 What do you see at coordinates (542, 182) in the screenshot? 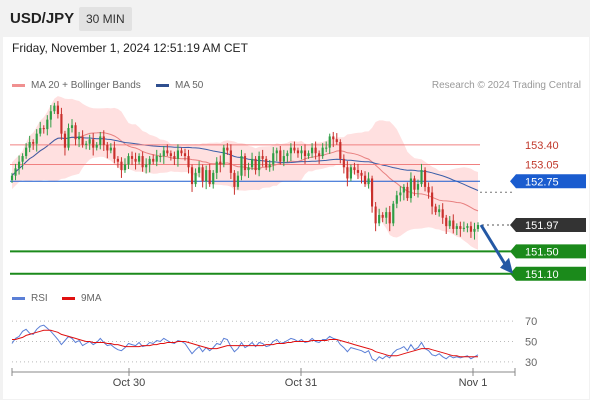
I see `level-label-pivot: 152.75` at bounding box center [542, 182].